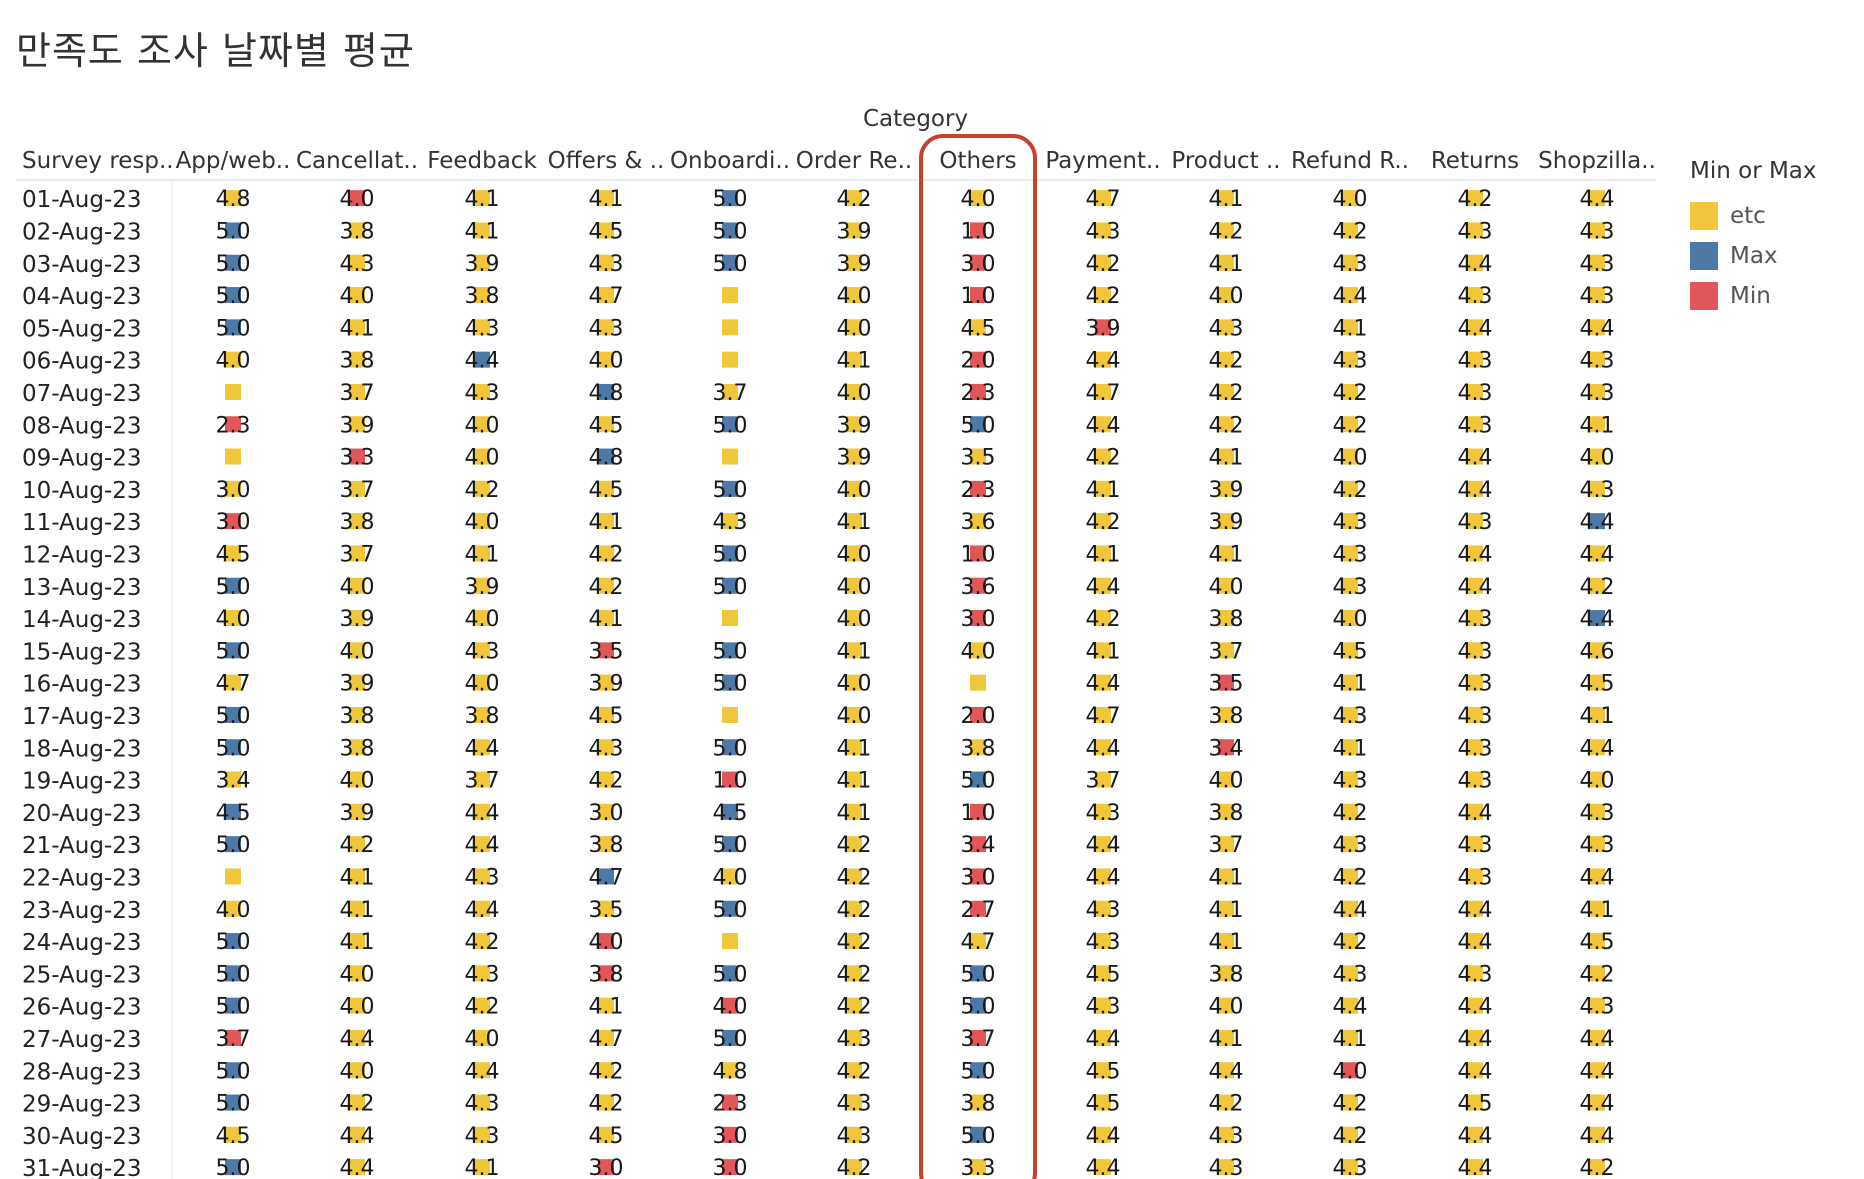 Image resolution: width=1864 pixels, height=1179 pixels. What do you see at coordinates (1350, 161) in the screenshot?
I see `column-header: Refund R..` at bounding box center [1350, 161].